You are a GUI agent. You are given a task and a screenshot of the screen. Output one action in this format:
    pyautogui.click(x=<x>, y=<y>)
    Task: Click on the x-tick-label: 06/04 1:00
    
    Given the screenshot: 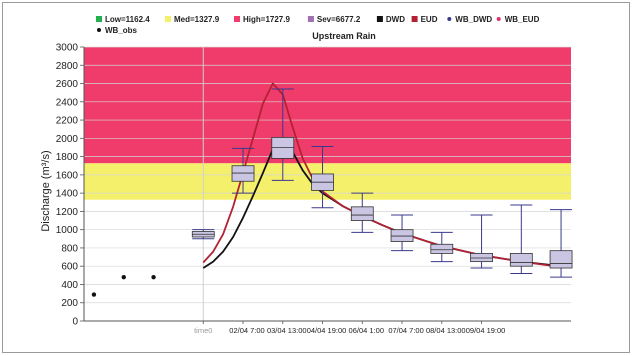 What is the action you would take?
    pyautogui.click(x=366, y=330)
    